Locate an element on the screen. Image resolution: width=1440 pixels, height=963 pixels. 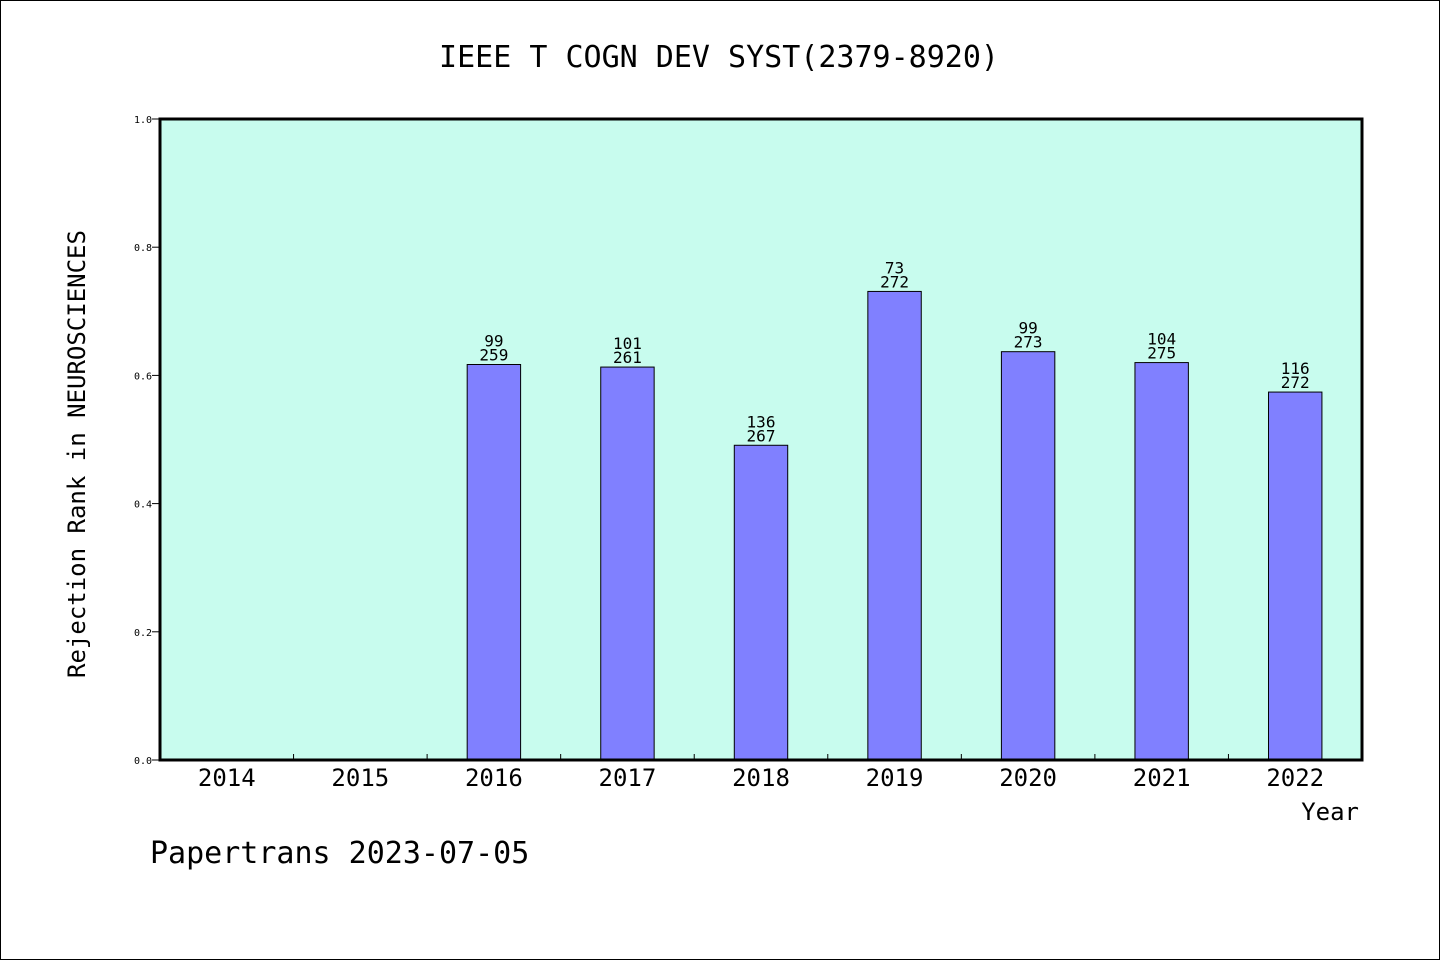
x-tick-label: 2017 is located at coordinates (628, 778).